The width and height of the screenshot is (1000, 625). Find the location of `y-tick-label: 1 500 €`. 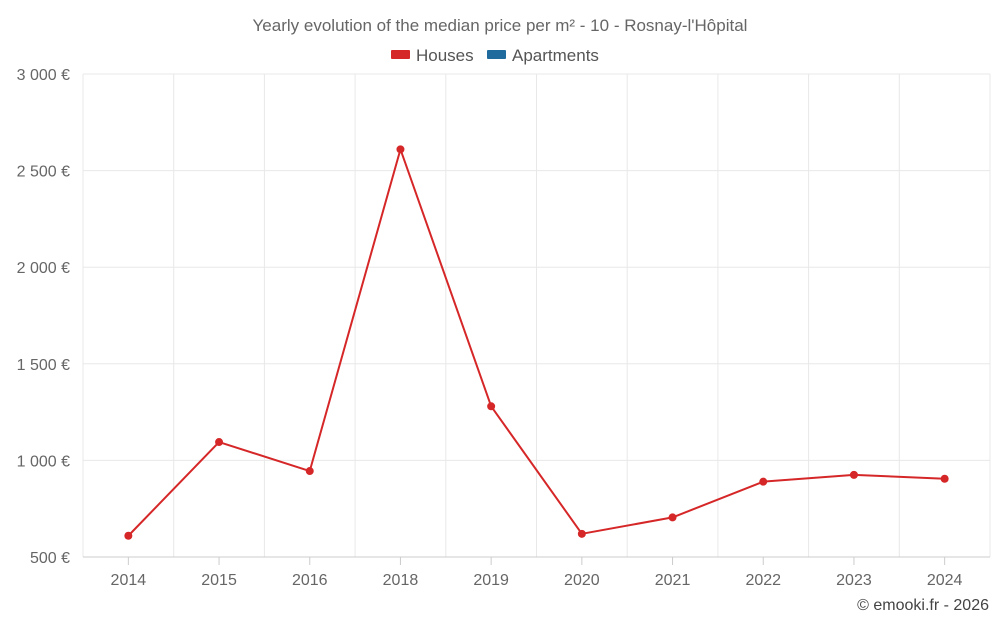

y-tick-label: 1 500 € is located at coordinates (43, 365).